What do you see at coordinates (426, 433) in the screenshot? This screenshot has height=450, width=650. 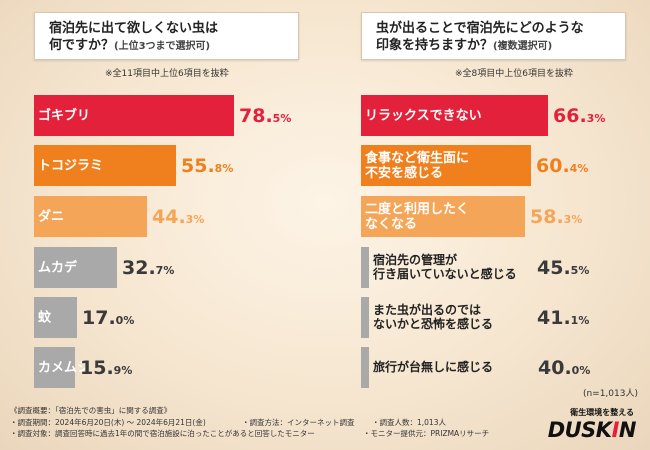 I see `footer-provider: ・モニター提供元：PRIZMAリサーチ` at bounding box center [426, 433].